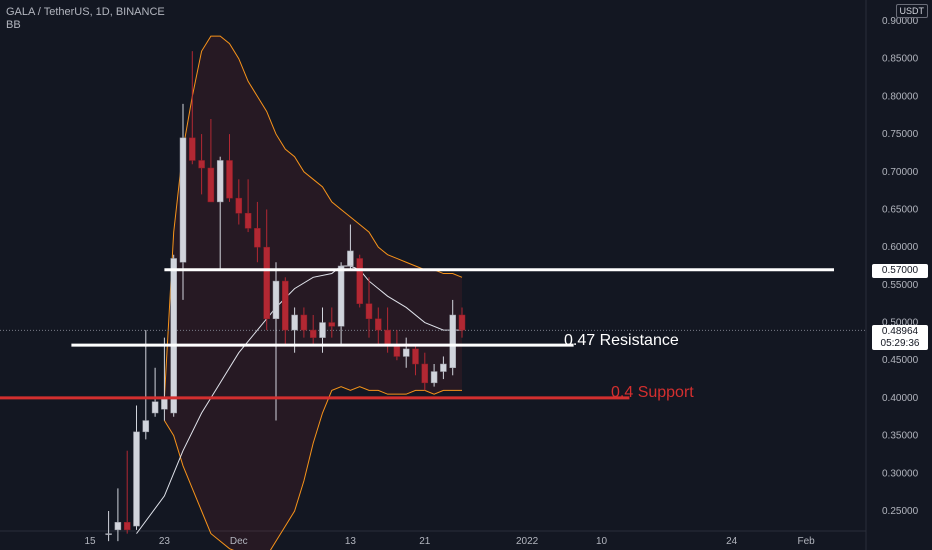  Describe the element at coordinates (900, 331) in the screenshot. I see `last-price-value: 0.48964` at that location.